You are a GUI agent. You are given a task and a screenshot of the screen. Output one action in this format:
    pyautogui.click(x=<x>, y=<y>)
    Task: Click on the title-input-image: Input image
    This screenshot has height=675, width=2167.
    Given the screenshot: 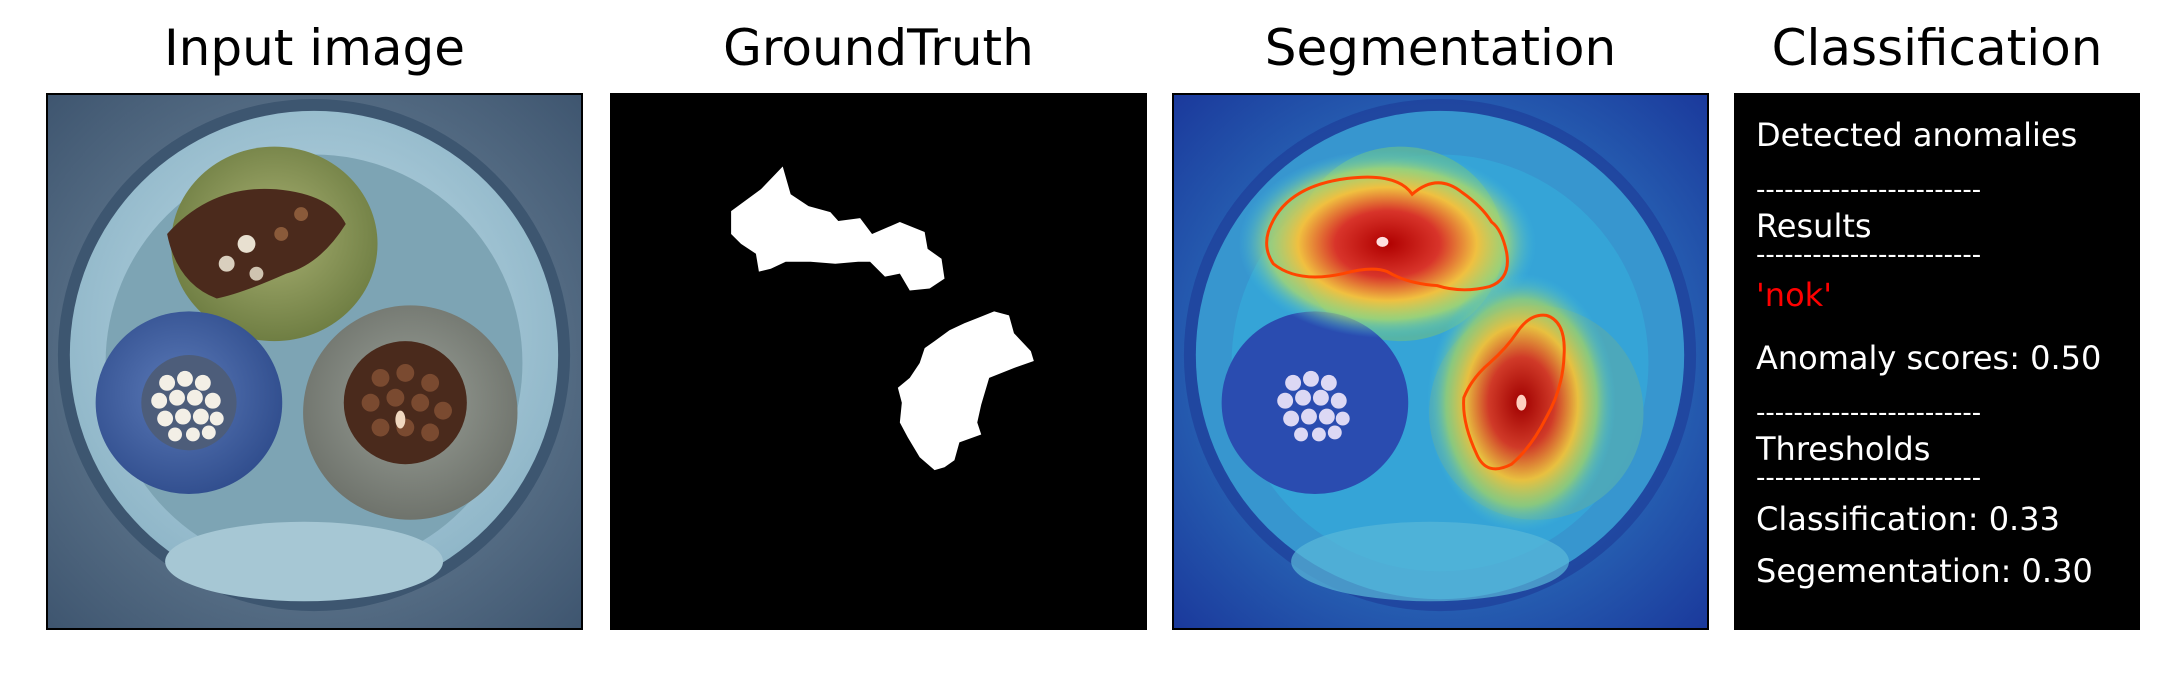 What is the action you would take?
    pyautogui.click(x=314, y=48)
    